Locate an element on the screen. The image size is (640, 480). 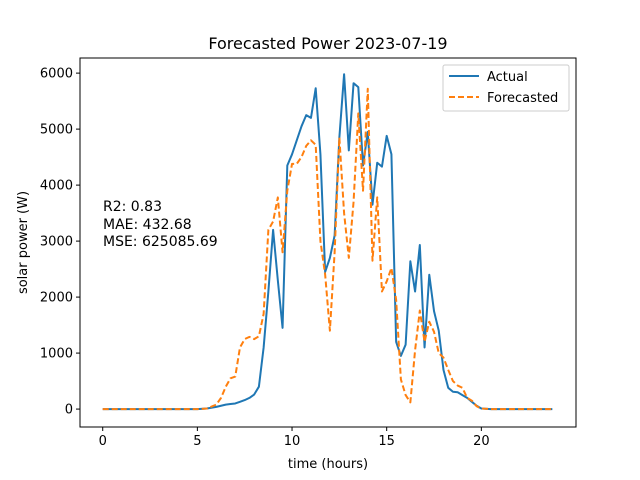
legend-label-forecasted: Forecasted is located at coordinates (522, 98).